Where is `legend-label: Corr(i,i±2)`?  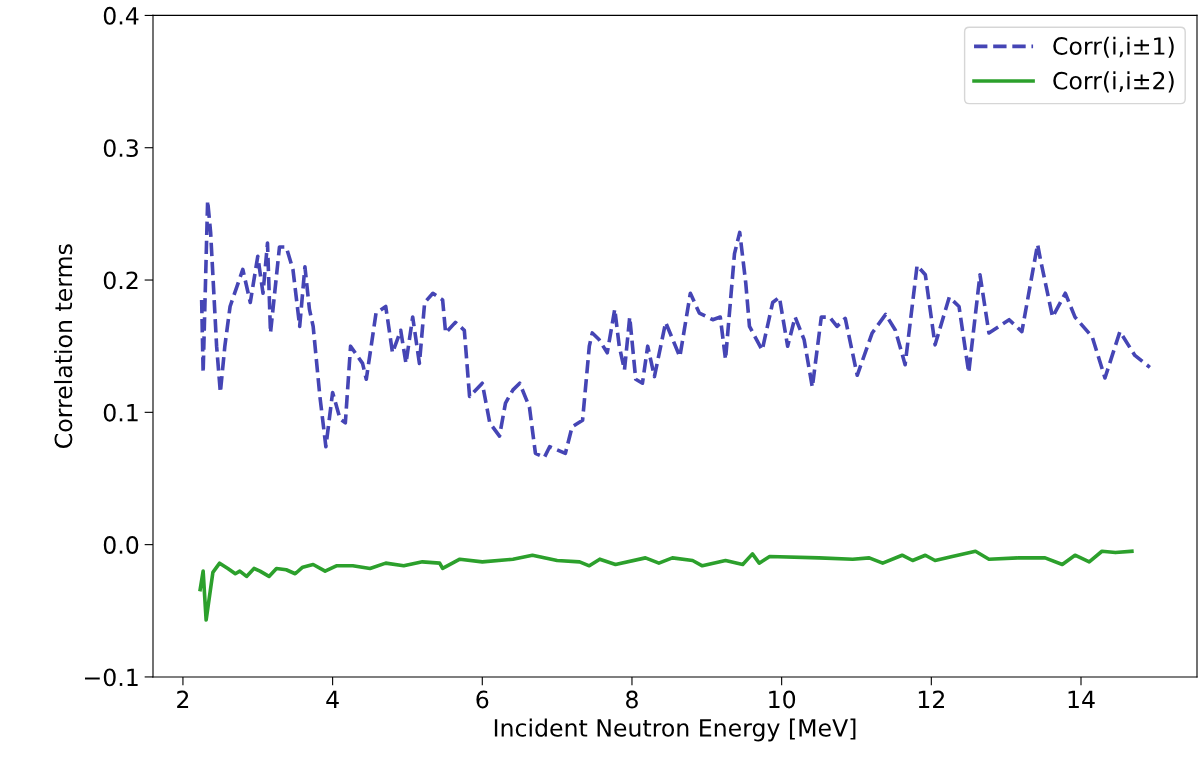
legend-label: Corr(i,i±2) is located at coordinates (1113, 82).